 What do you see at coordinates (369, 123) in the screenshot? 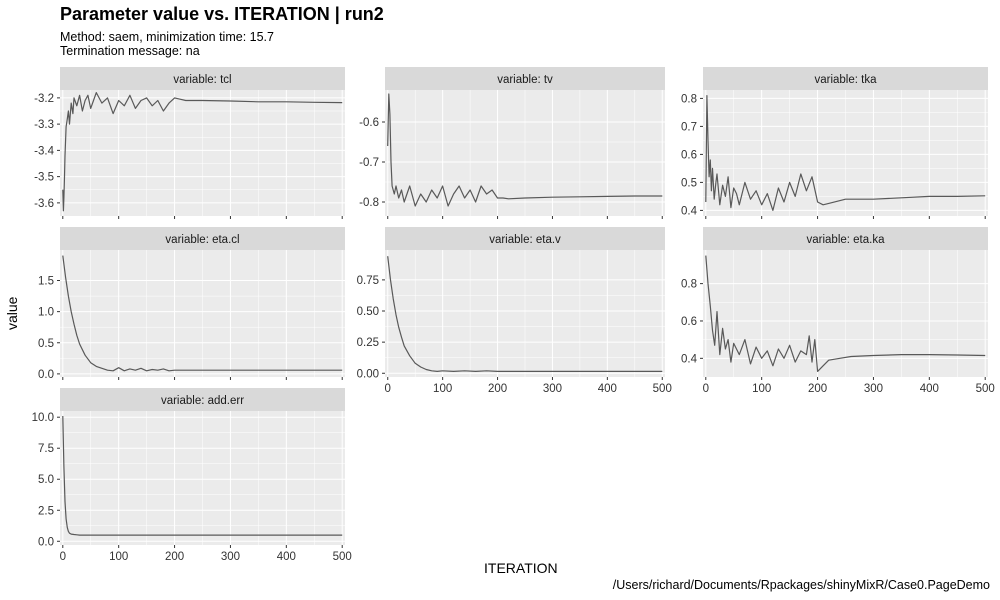
I see `y-tick-label: -0.6` at bounding box center [369, 123].